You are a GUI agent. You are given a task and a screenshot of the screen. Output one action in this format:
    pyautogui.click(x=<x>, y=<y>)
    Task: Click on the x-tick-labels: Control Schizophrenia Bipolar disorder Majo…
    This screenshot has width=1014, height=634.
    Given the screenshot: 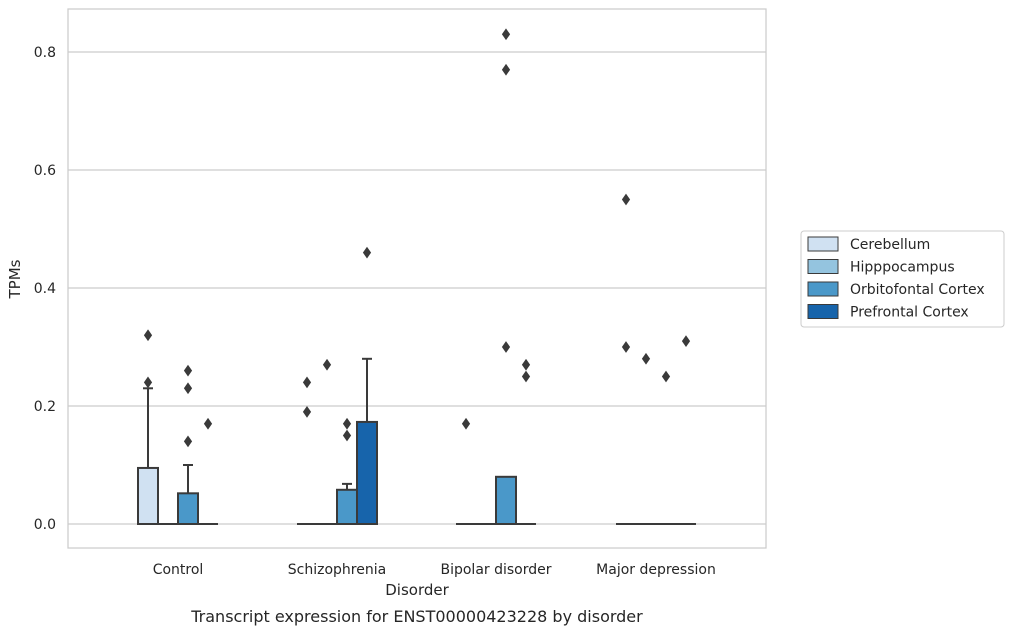 What is the action you would take?
    pyautogui.click(x=434, y=570)
    